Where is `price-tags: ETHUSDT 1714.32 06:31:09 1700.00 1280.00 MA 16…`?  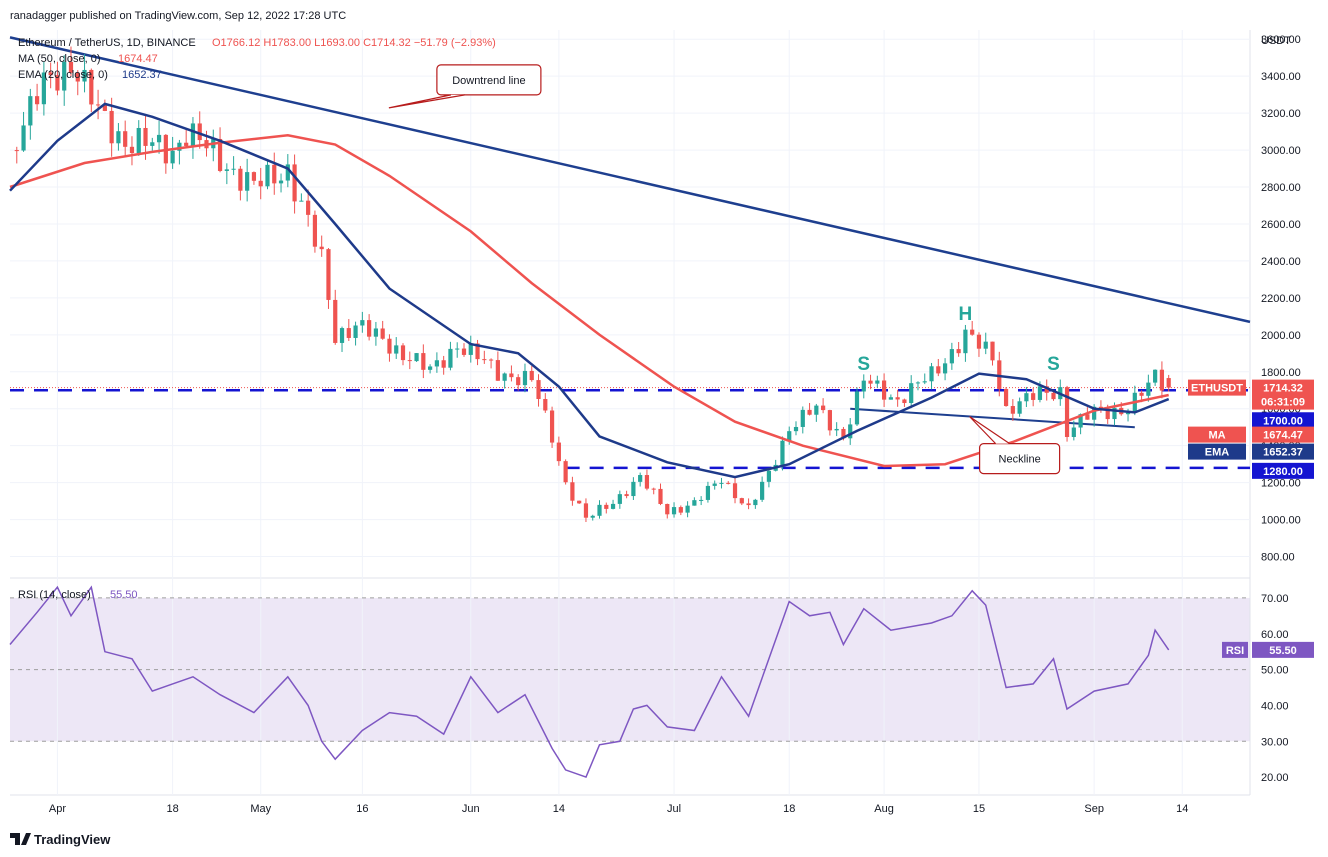
price-tags: ETHUSDT 1714.32 06:31:09 1700.00 1280.00 MA 16… is located at coordinates (1251, 518).